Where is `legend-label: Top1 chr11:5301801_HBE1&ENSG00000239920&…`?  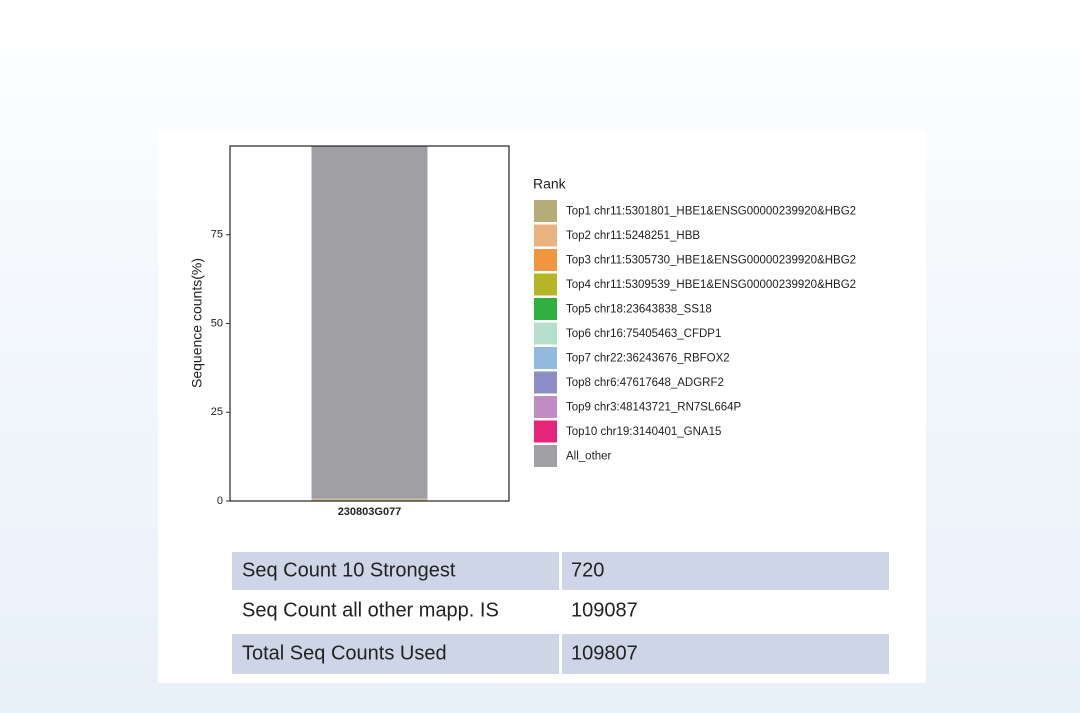
legend-label: Top1 chr11:5301801_HBE1&ENSG00000239920&… is located at coordinates (711, 212).